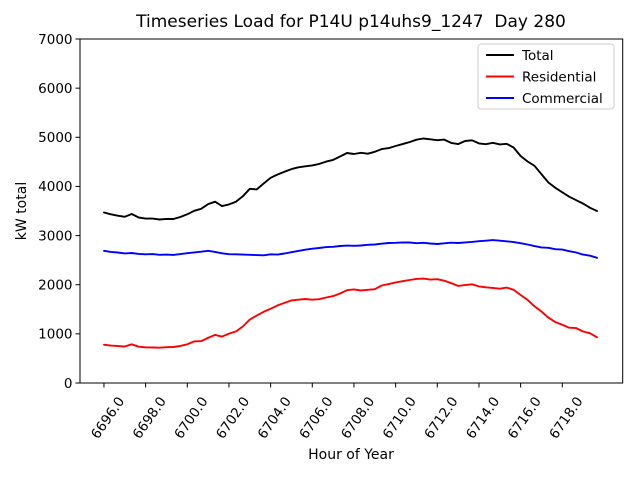 The image size is (640, 480). What do you see at coordinates (55, 138) in the screenshot?
I see `y-tick-label: 5000` at bounding box center [55, 138].